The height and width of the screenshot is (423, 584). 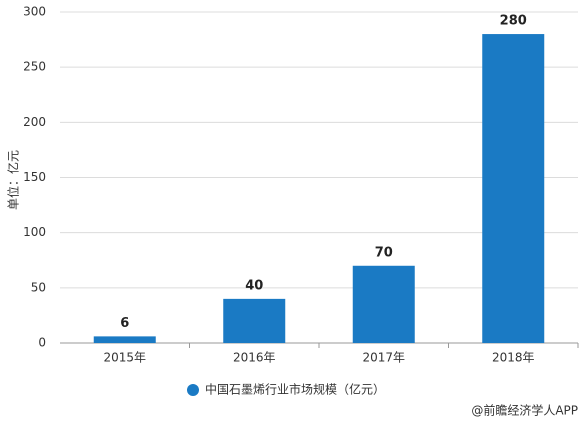 I want to click on x-tick-label: 2016年, so click(x=254, y=358).